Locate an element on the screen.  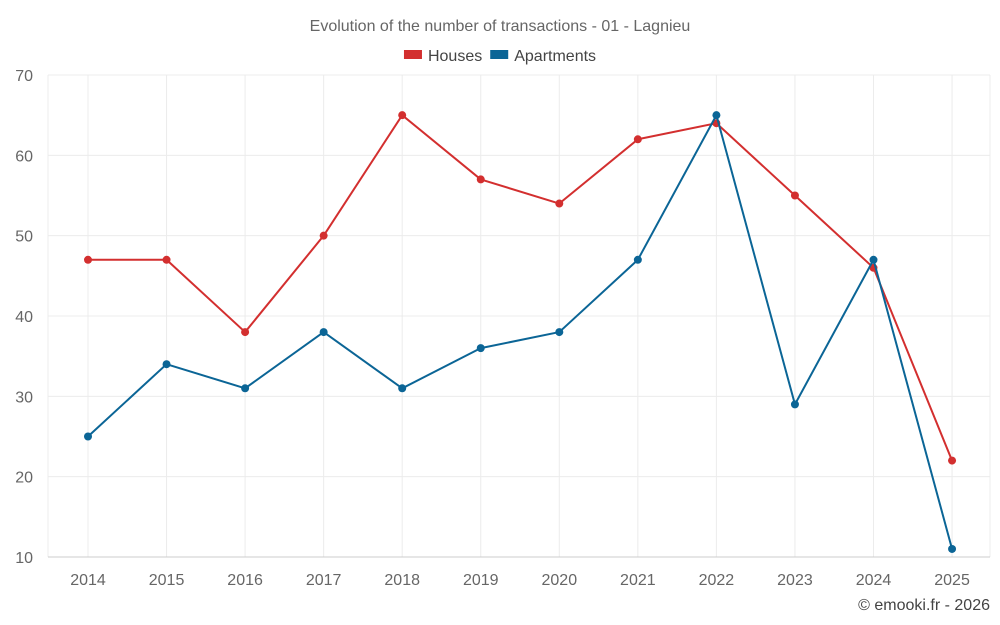
x-tick-label: 2018 is located at coordinates (402, 580).